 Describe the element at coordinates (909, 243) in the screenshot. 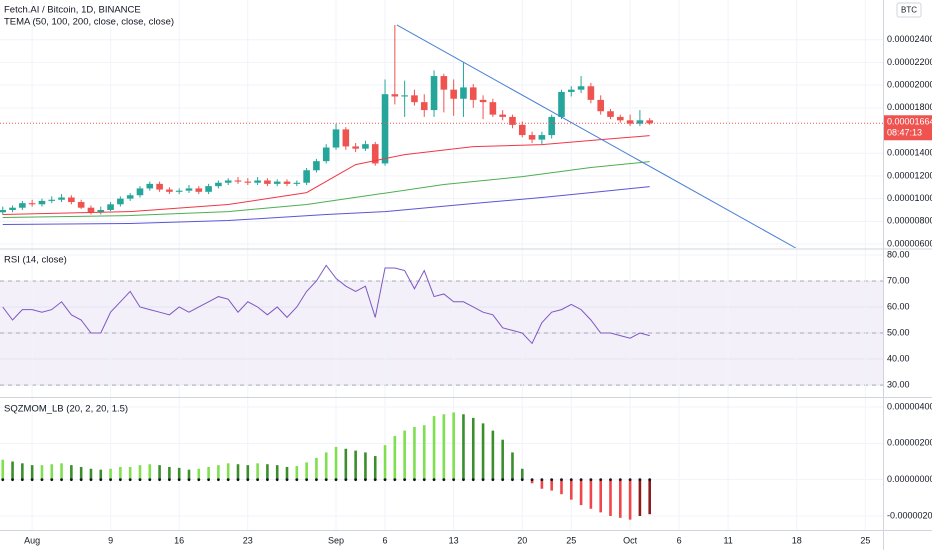

I see `y-tick-label: 0.00000600` at that location.